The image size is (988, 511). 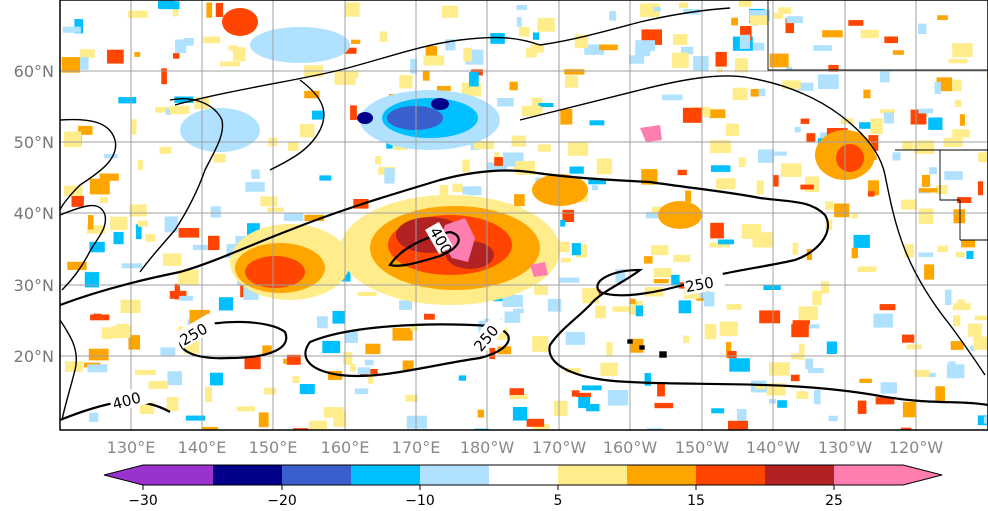 I want to click on warm-cluster-red, so click(x=240, y=22).